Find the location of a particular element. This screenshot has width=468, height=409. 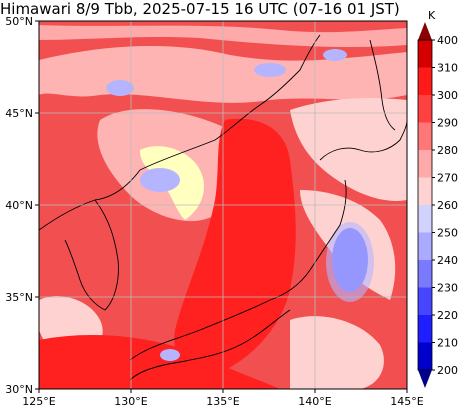

colorbar-extend-max is located at coordinates (425, 31).